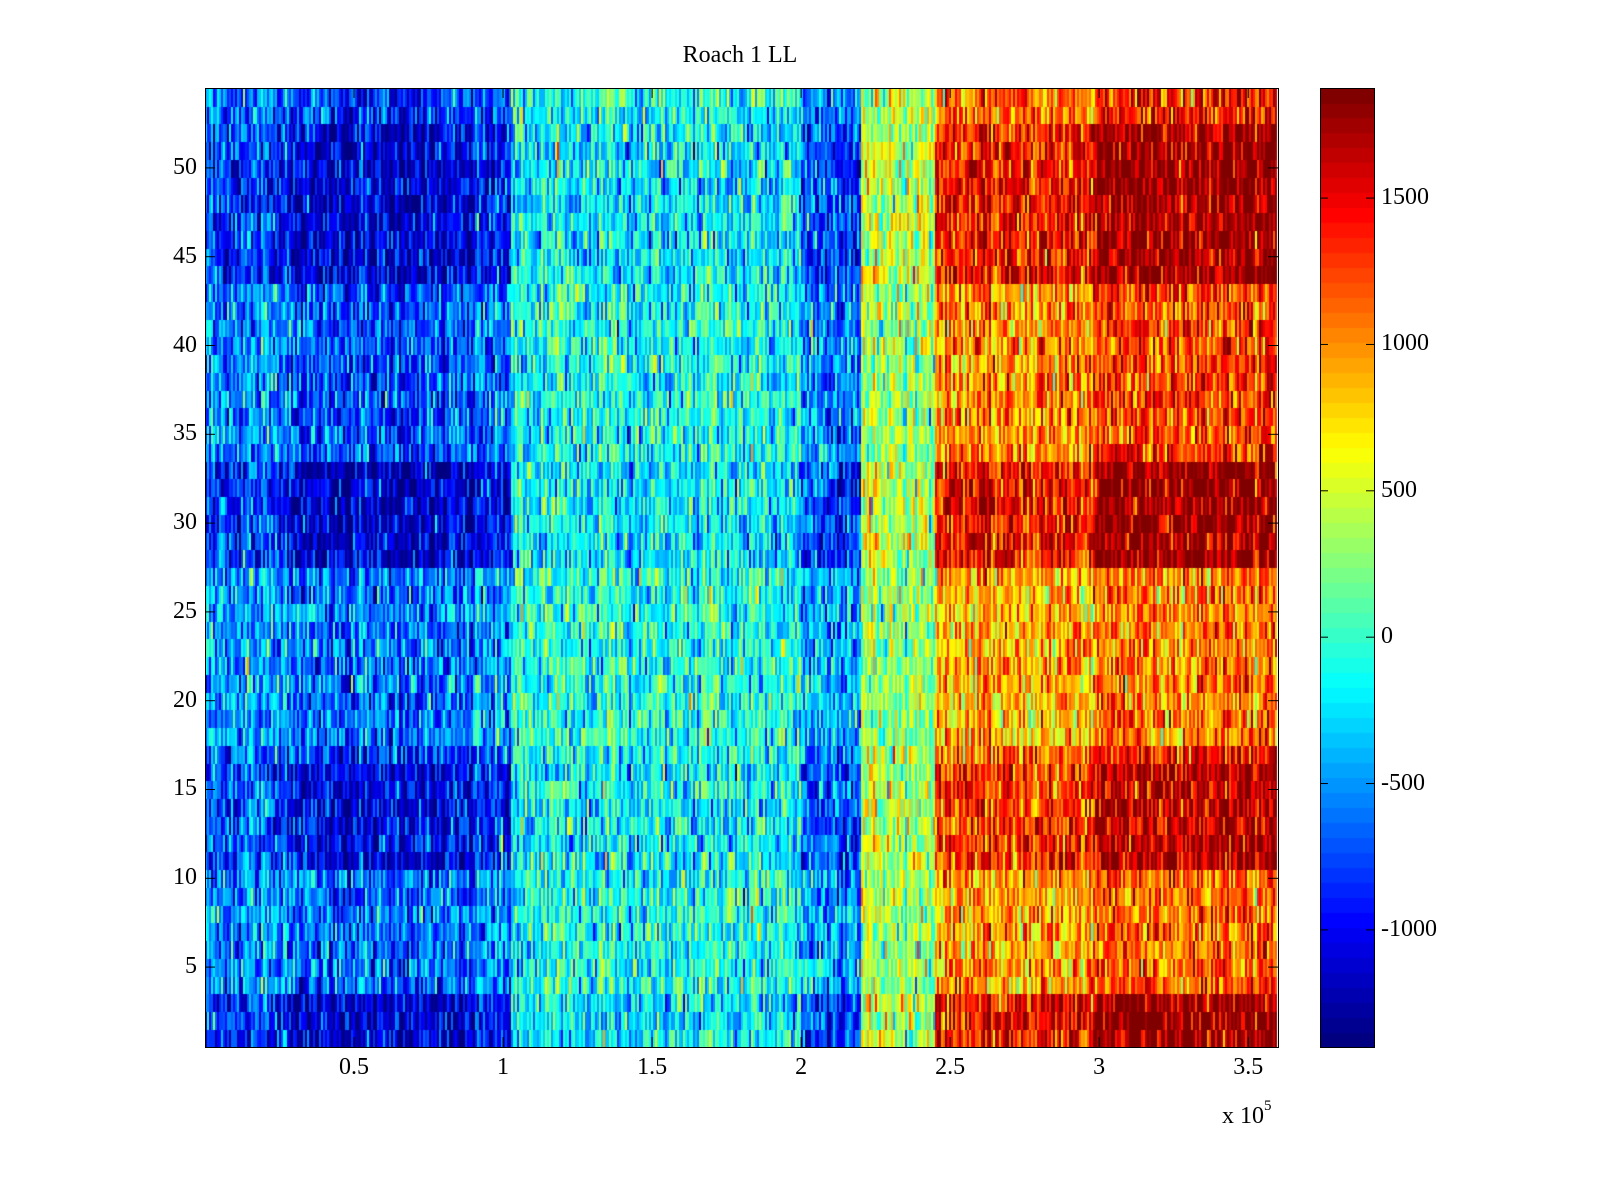 The height and width of the screenshot is (1200, 1600). Describe the element at coordinates (1268, 1106) in the screenshot. I see `x-multiplier-exponent: 5` at that location.